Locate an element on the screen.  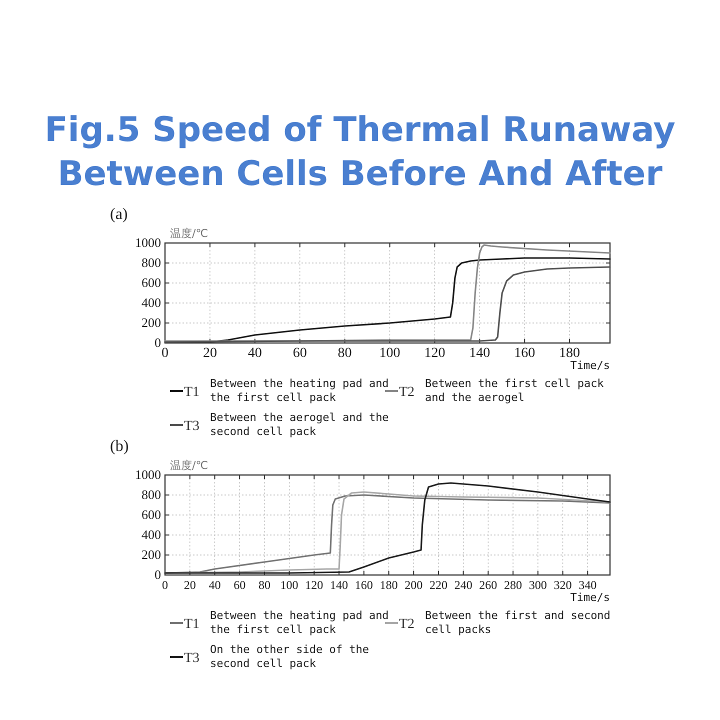
x-tick-label: 320 is located at coordinates (563, 585).